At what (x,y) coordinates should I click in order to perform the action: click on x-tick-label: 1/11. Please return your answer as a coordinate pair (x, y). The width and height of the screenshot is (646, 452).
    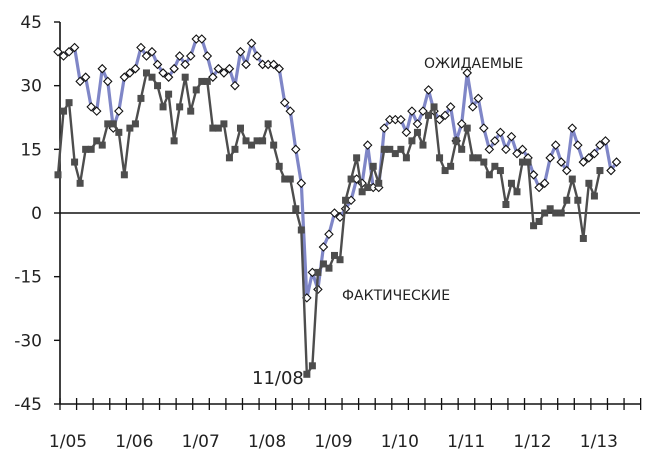
    Looking at the image, I should click on (466, 442).